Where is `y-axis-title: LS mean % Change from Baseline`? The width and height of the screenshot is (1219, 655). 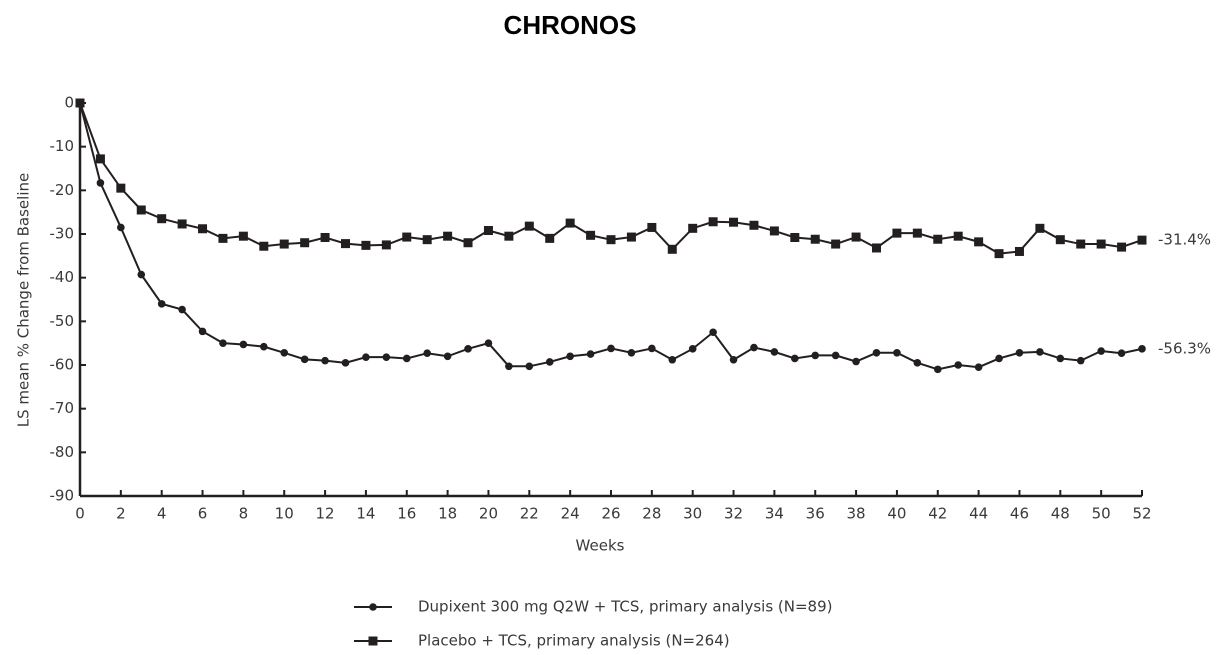
y-axis-title: LS mean % Change from Baseline is located at coordinates (24, 300).